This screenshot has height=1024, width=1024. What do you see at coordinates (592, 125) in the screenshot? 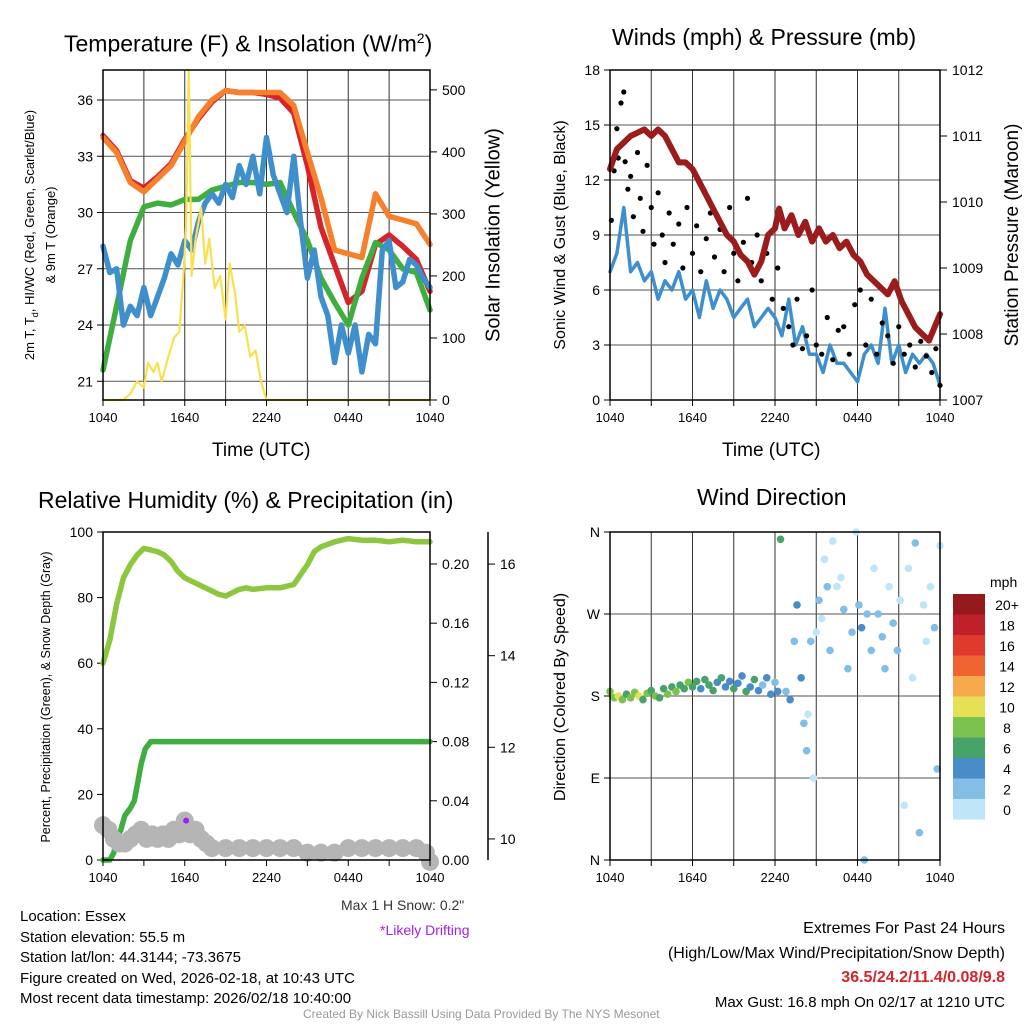
I see `winds-y-tick-label: 15` at bounding box center [592, 125].